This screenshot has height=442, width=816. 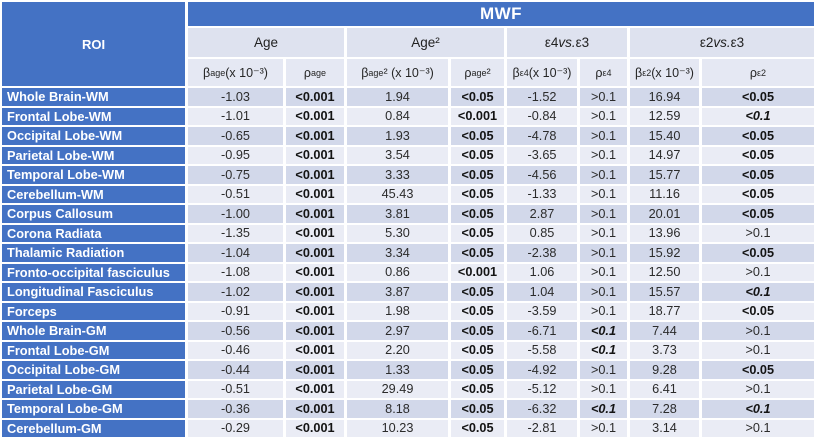 What do you see at coordinates (93, 214) in the screenshot?
I see `row-label: Corpus Callosum` at bounding box center [93, 214].